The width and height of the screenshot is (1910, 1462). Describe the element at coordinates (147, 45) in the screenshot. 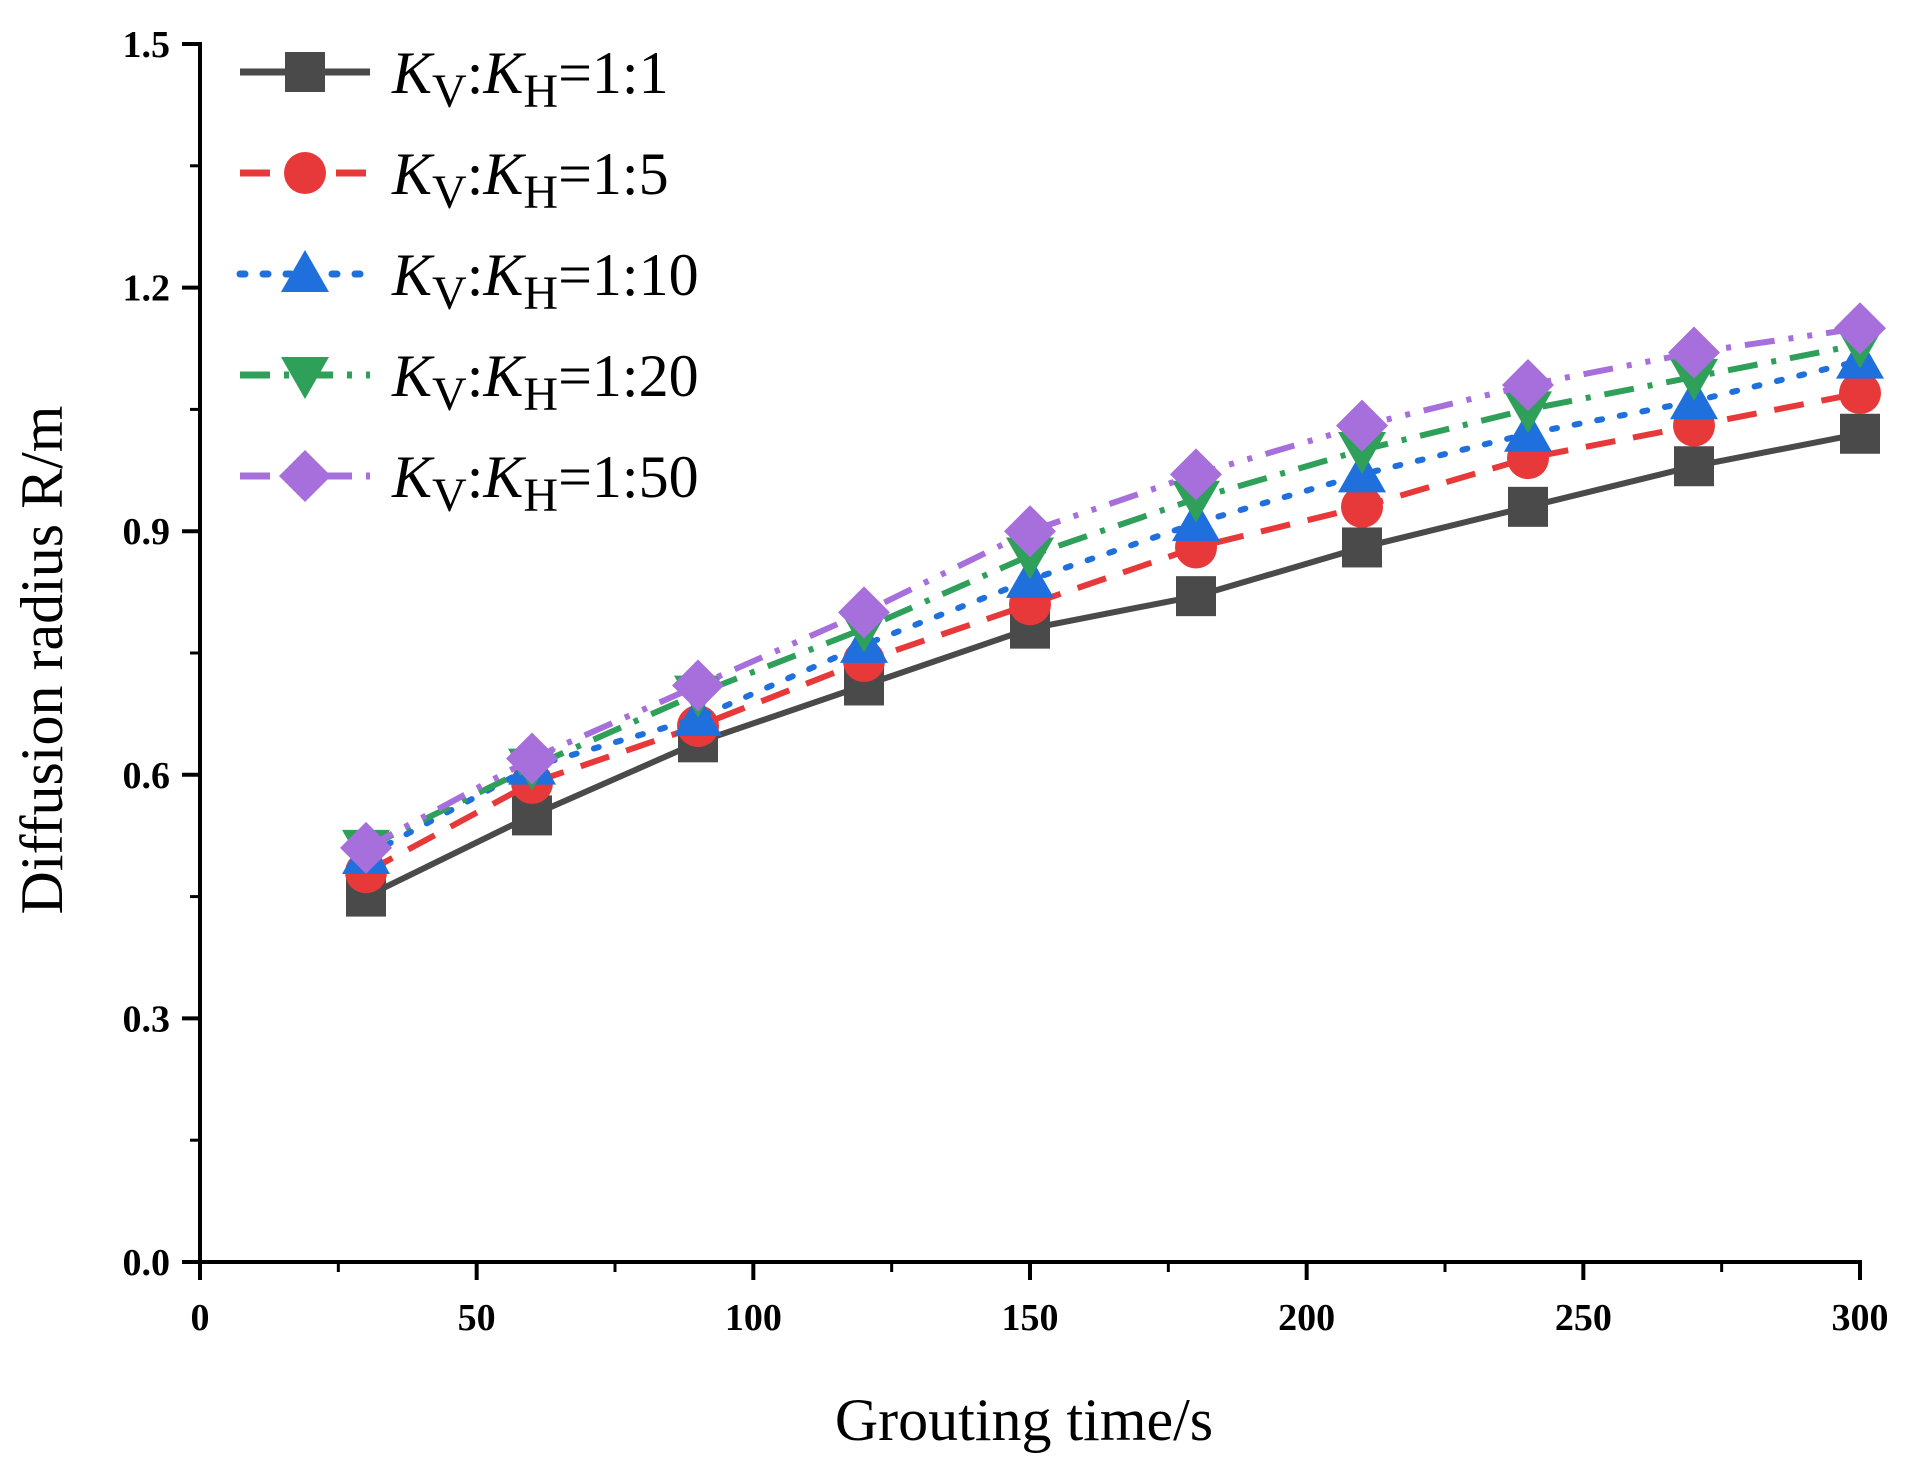

I see `y-tick-label: 1.5` at that location.